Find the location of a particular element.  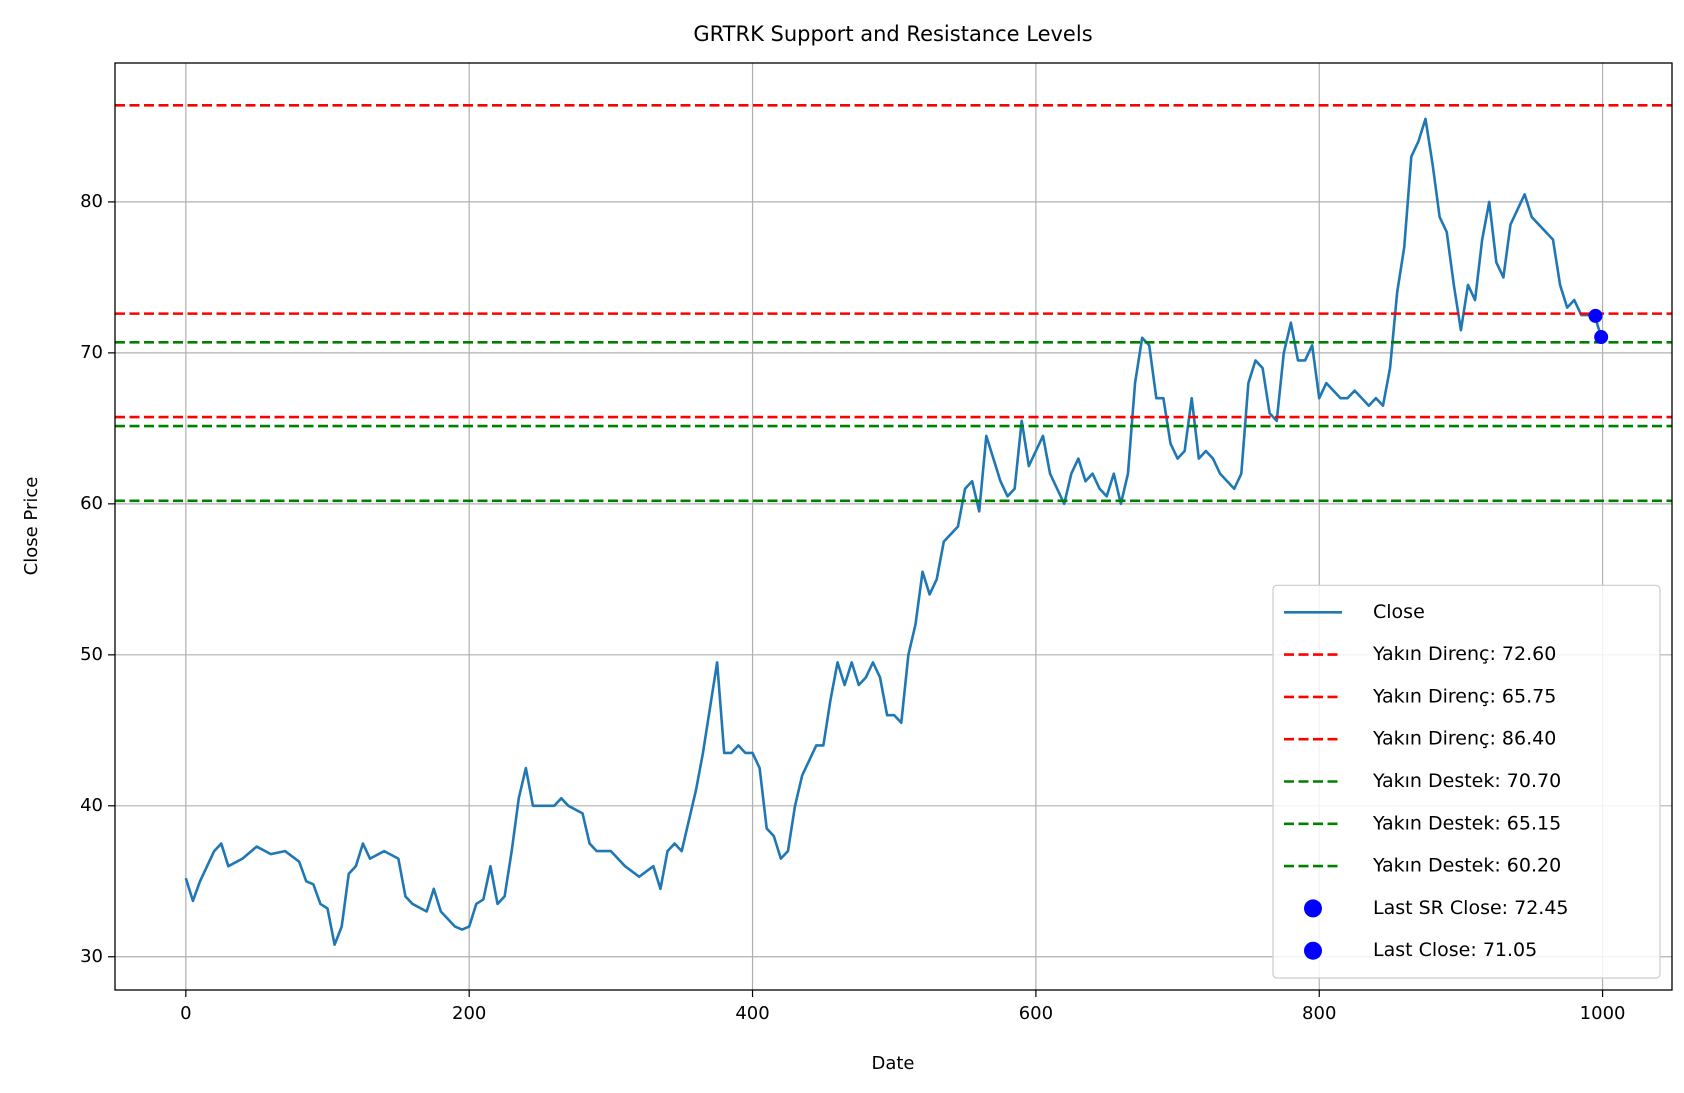

legend-label: Yakın Destek: 70.70 is located at coordinates (1466, 781).